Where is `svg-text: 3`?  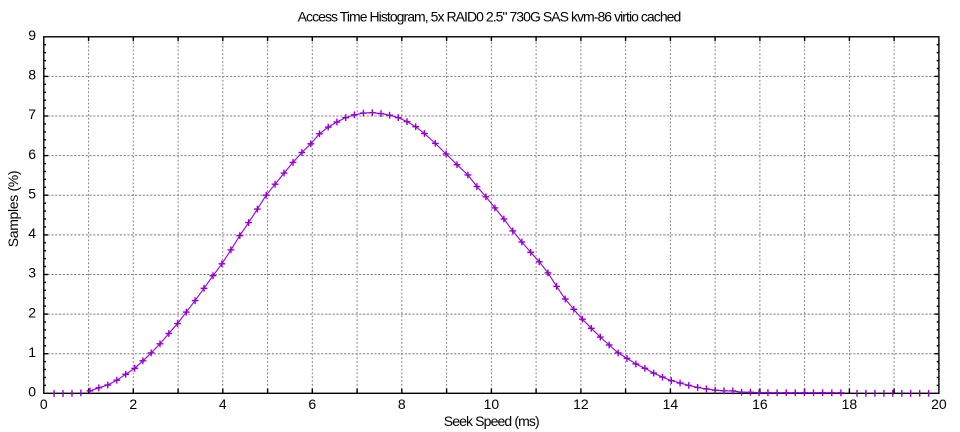 svg-text: 3 is located at coordinates (32, 273).